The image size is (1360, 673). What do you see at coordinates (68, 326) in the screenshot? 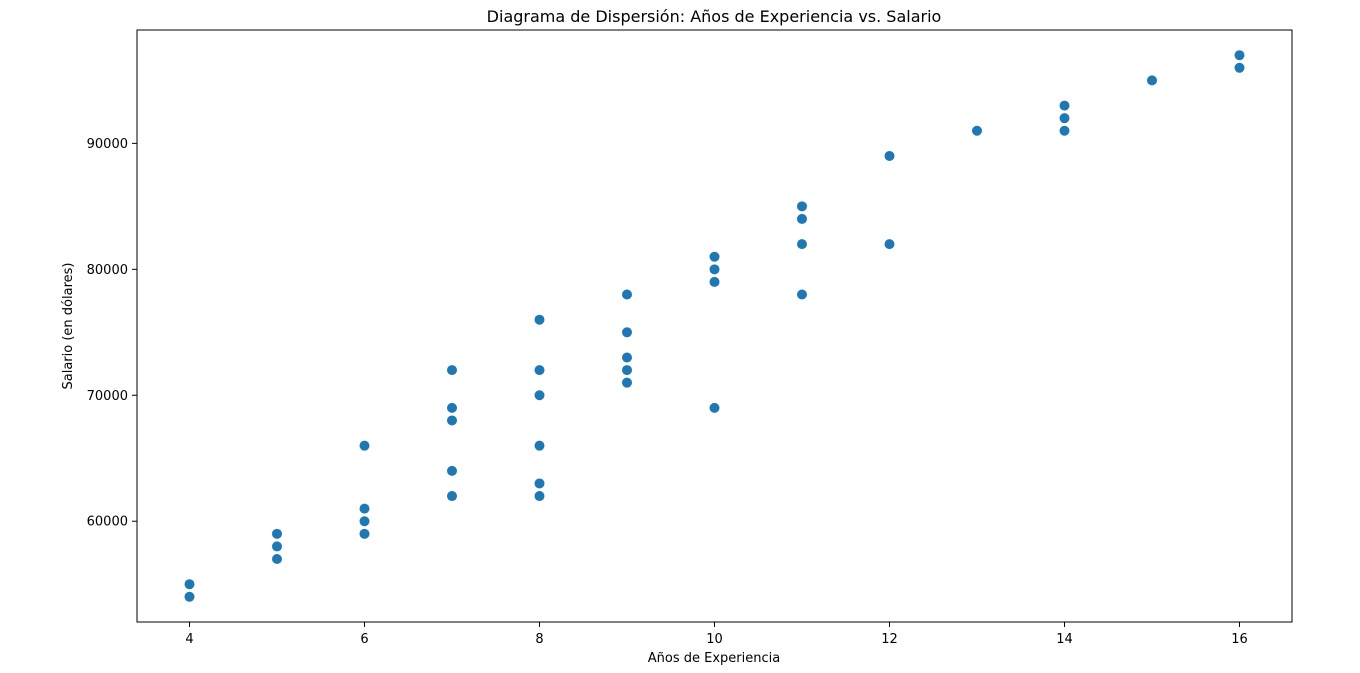
I see `y-axis-title: Salario (en dólares)` at bounding box center [68, 326].